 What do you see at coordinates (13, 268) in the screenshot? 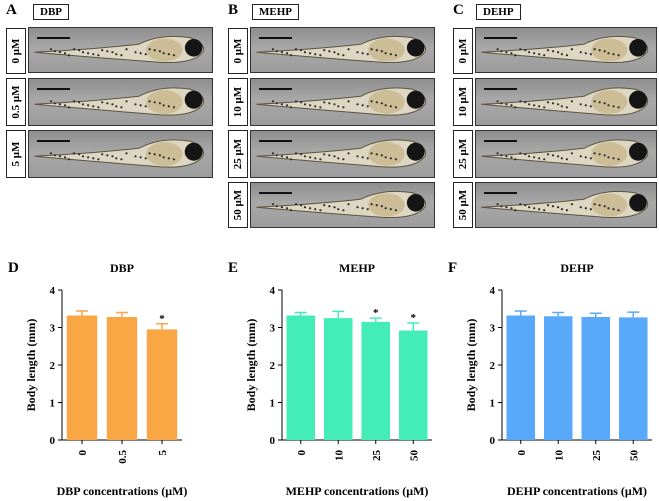
I see `panel-letter: D` at bounding box center [13, 268].